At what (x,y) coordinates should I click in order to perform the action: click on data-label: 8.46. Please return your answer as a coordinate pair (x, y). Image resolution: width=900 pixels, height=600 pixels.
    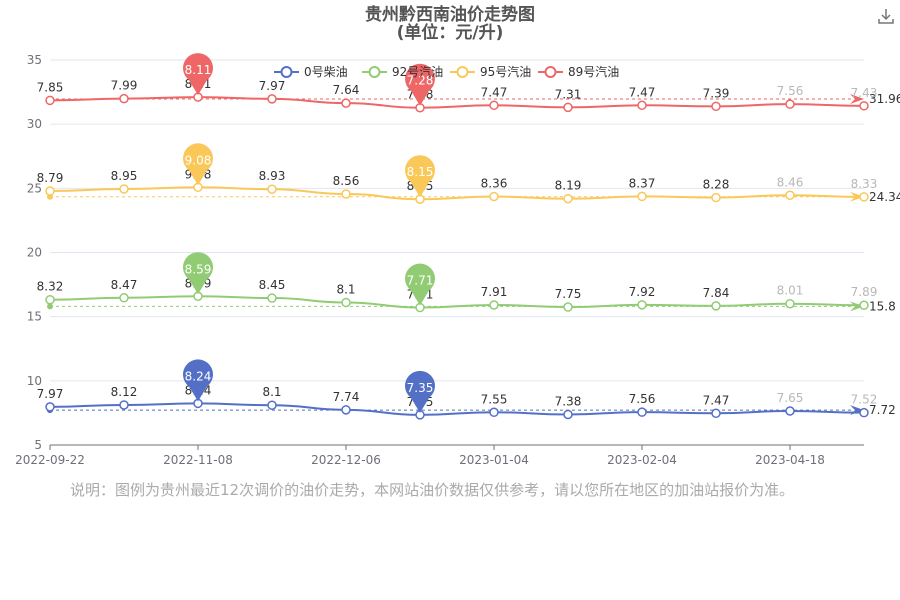
    Looking at the image, I should click on (790, 182).